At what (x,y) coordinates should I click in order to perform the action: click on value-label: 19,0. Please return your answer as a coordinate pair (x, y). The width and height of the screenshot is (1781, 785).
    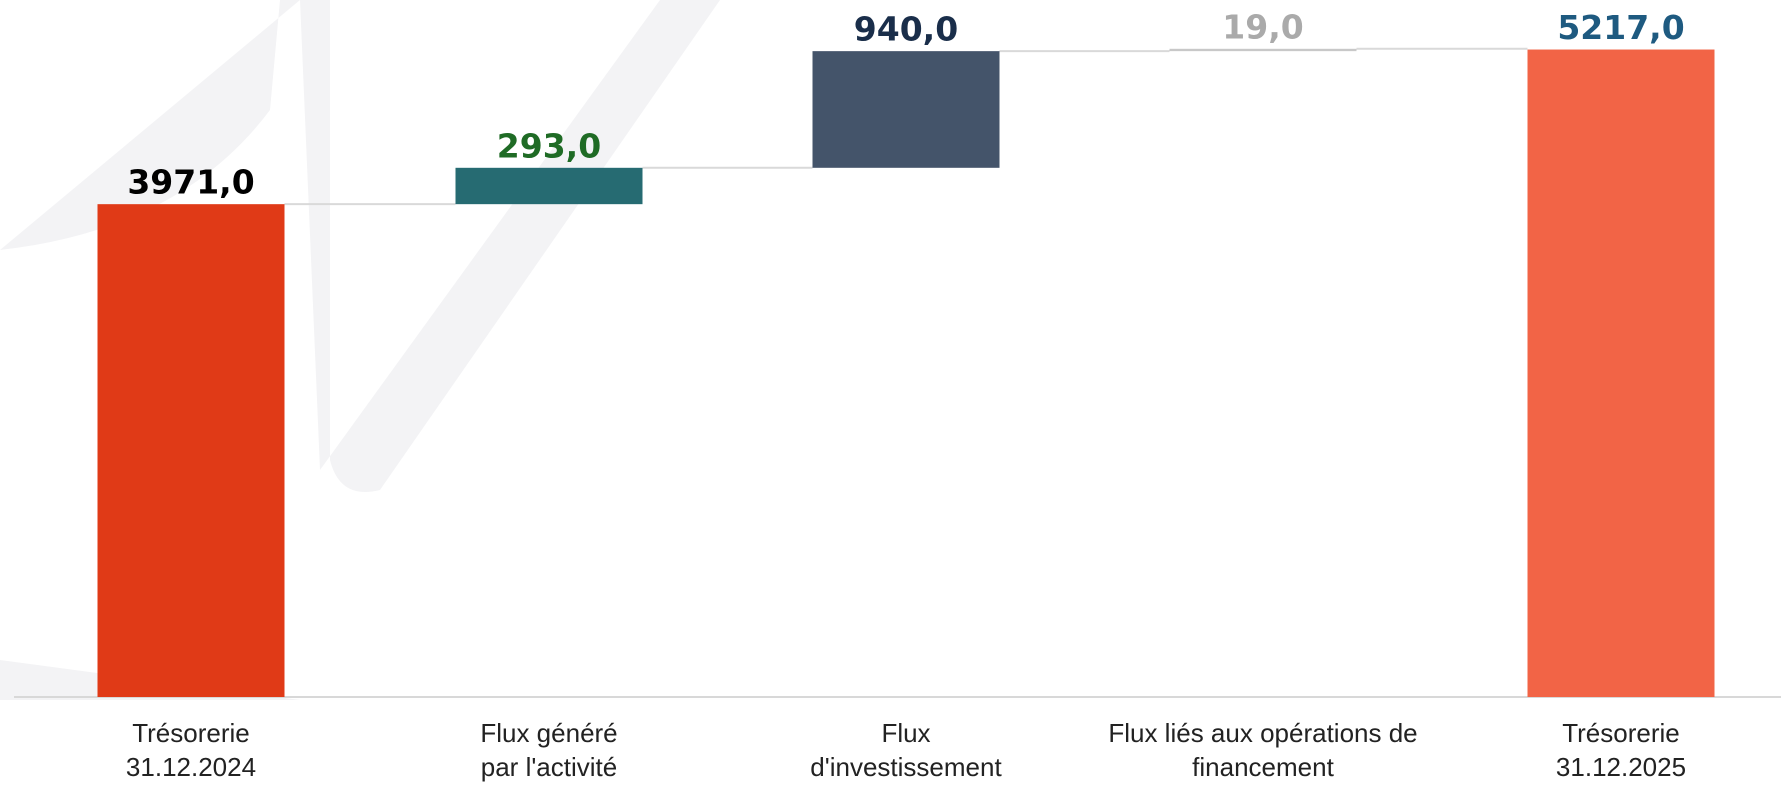
    Looking at the image, I should click on (1262, 26).